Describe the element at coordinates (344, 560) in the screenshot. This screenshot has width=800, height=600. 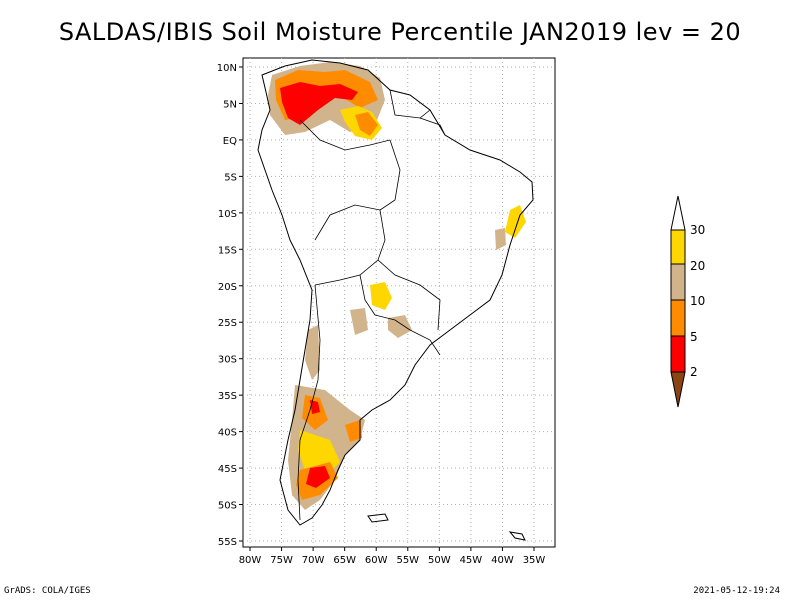
I see `lon-tick-label: 65W` at that location.